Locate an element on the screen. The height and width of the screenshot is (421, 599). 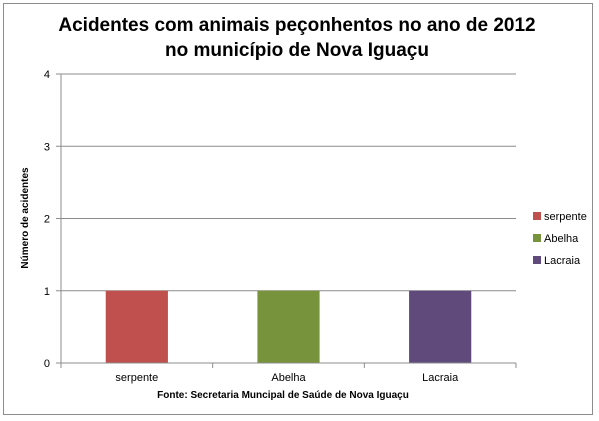
bars is located at coordinates (288, 326).